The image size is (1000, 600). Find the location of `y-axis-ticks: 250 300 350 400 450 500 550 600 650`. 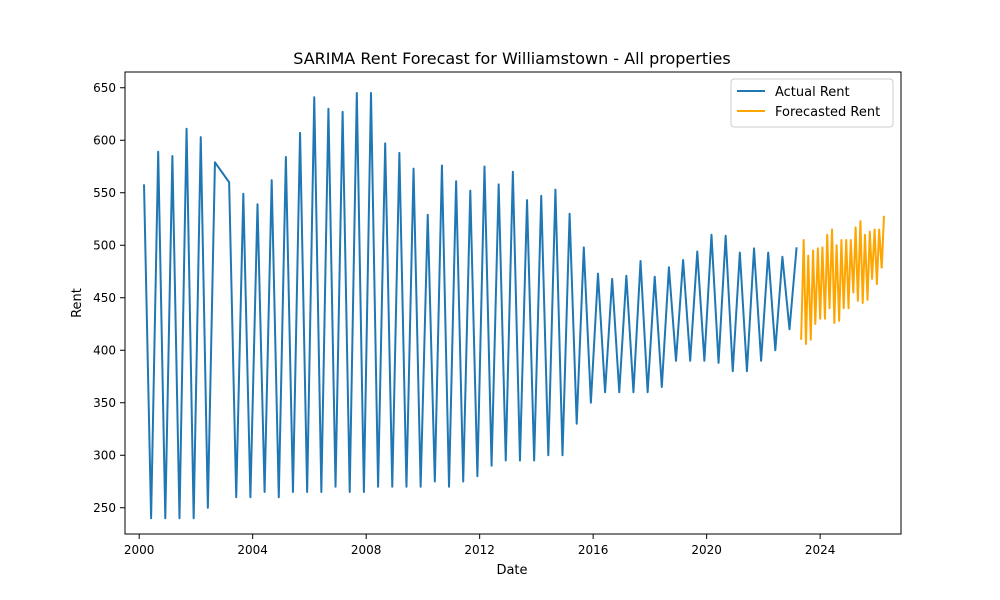

y-axis-ticks: 250 300 350 400 450 500 550 600 650 is located at coordinates (109, 298).